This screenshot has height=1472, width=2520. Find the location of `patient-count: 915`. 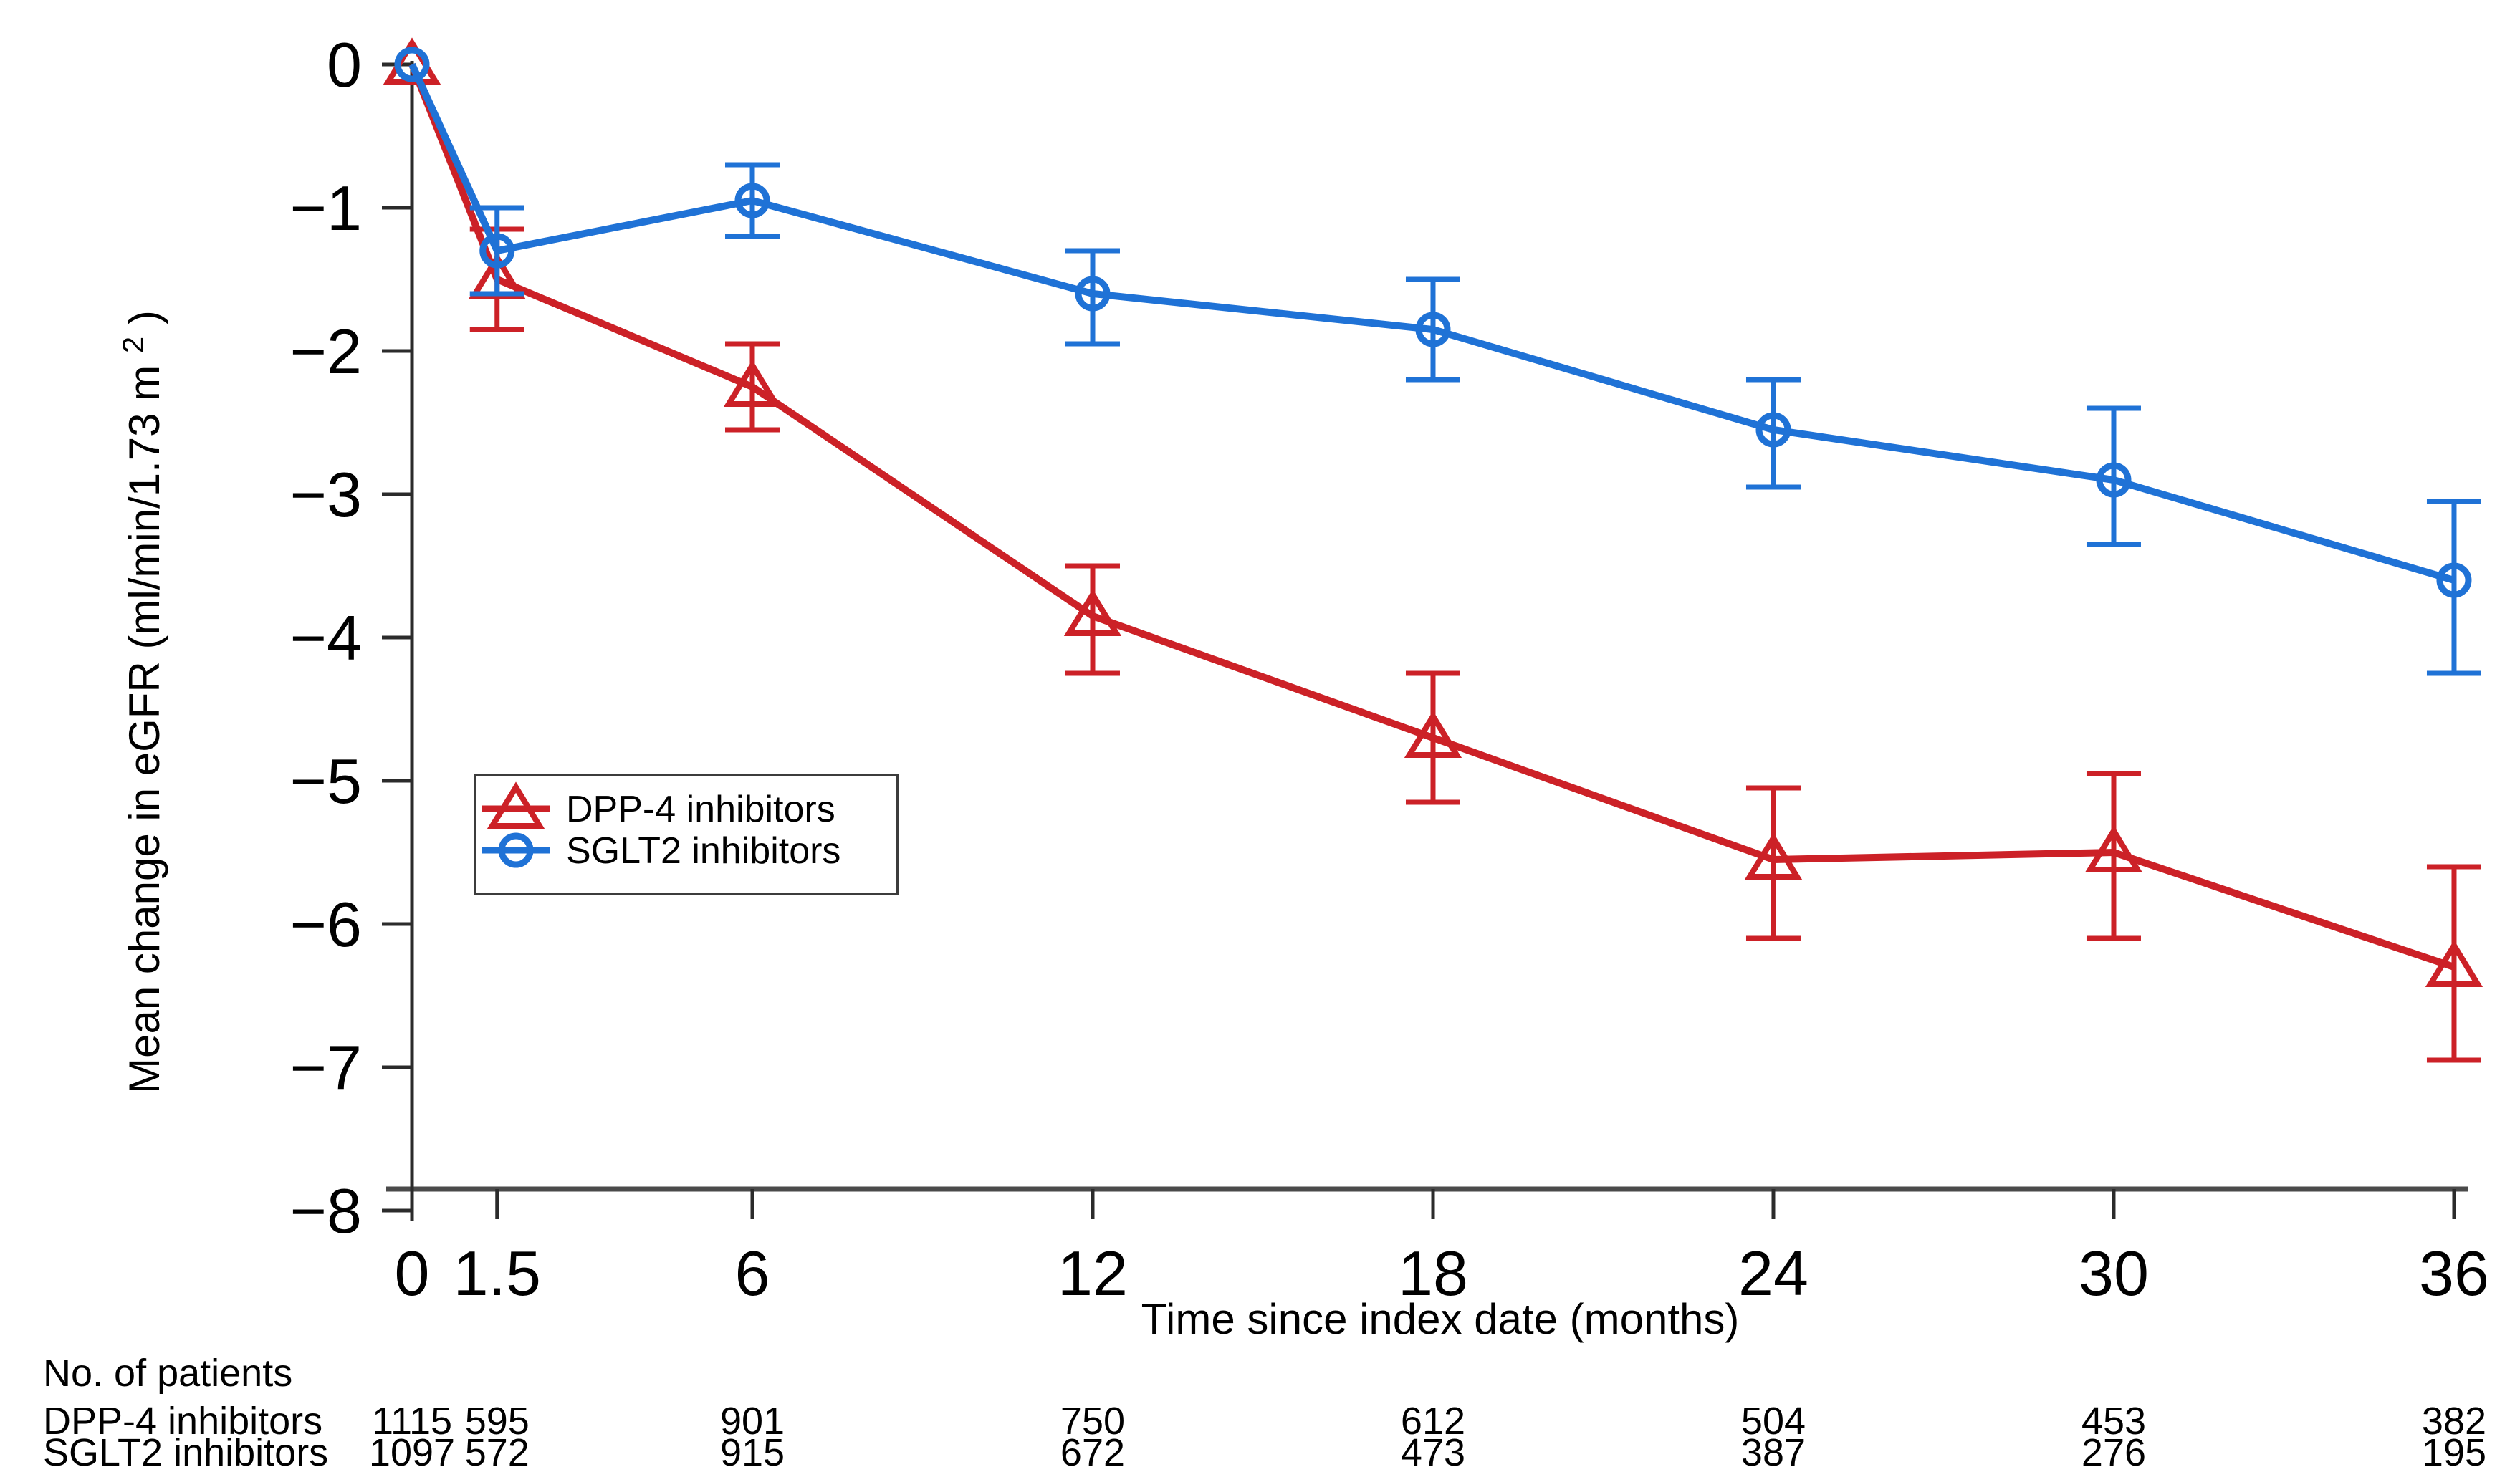

patient-count: 915 is located at coordinates (753, 1451).